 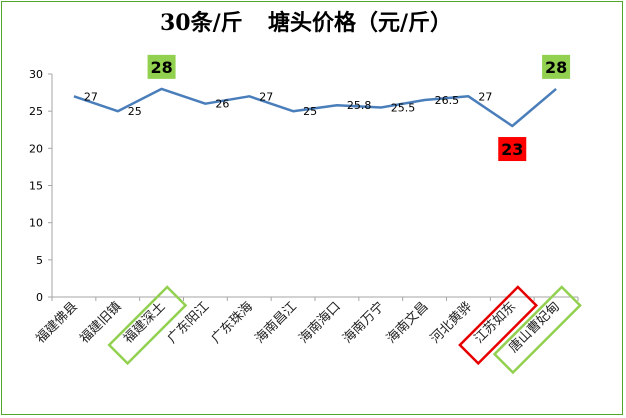 What do you see at coordinates (36, 111) in the screenshot?
I see `y-tick-label: 25` at bounding box center [36, 111].